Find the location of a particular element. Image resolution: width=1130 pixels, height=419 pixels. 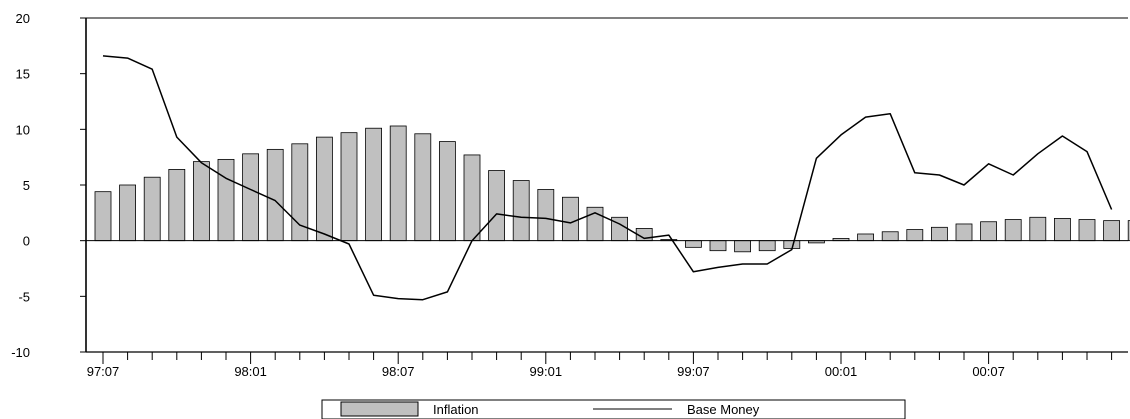

x-tick-label: 00:01 is located at coordinates (841, 371).